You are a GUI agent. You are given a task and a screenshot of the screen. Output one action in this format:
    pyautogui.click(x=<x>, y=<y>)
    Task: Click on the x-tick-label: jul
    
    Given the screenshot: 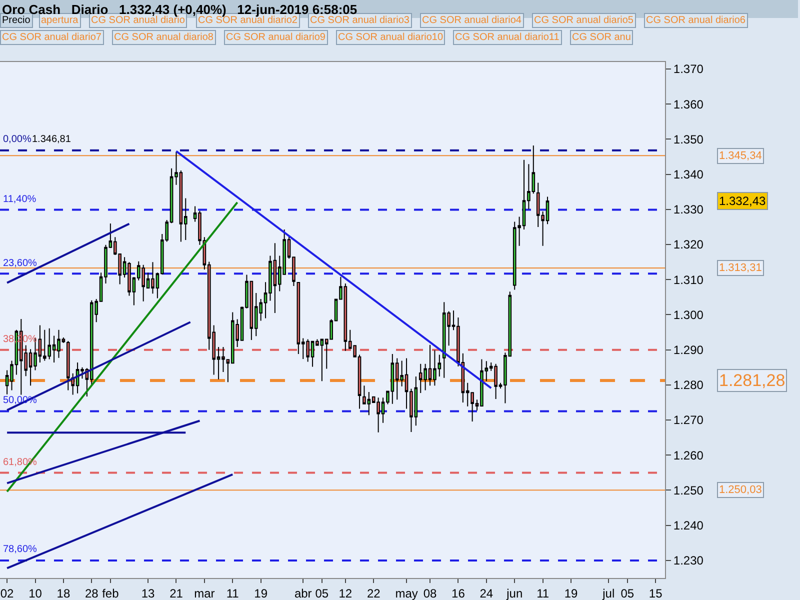 What is the action you would take?
    pyautogui.click(x=608, y=593)
    